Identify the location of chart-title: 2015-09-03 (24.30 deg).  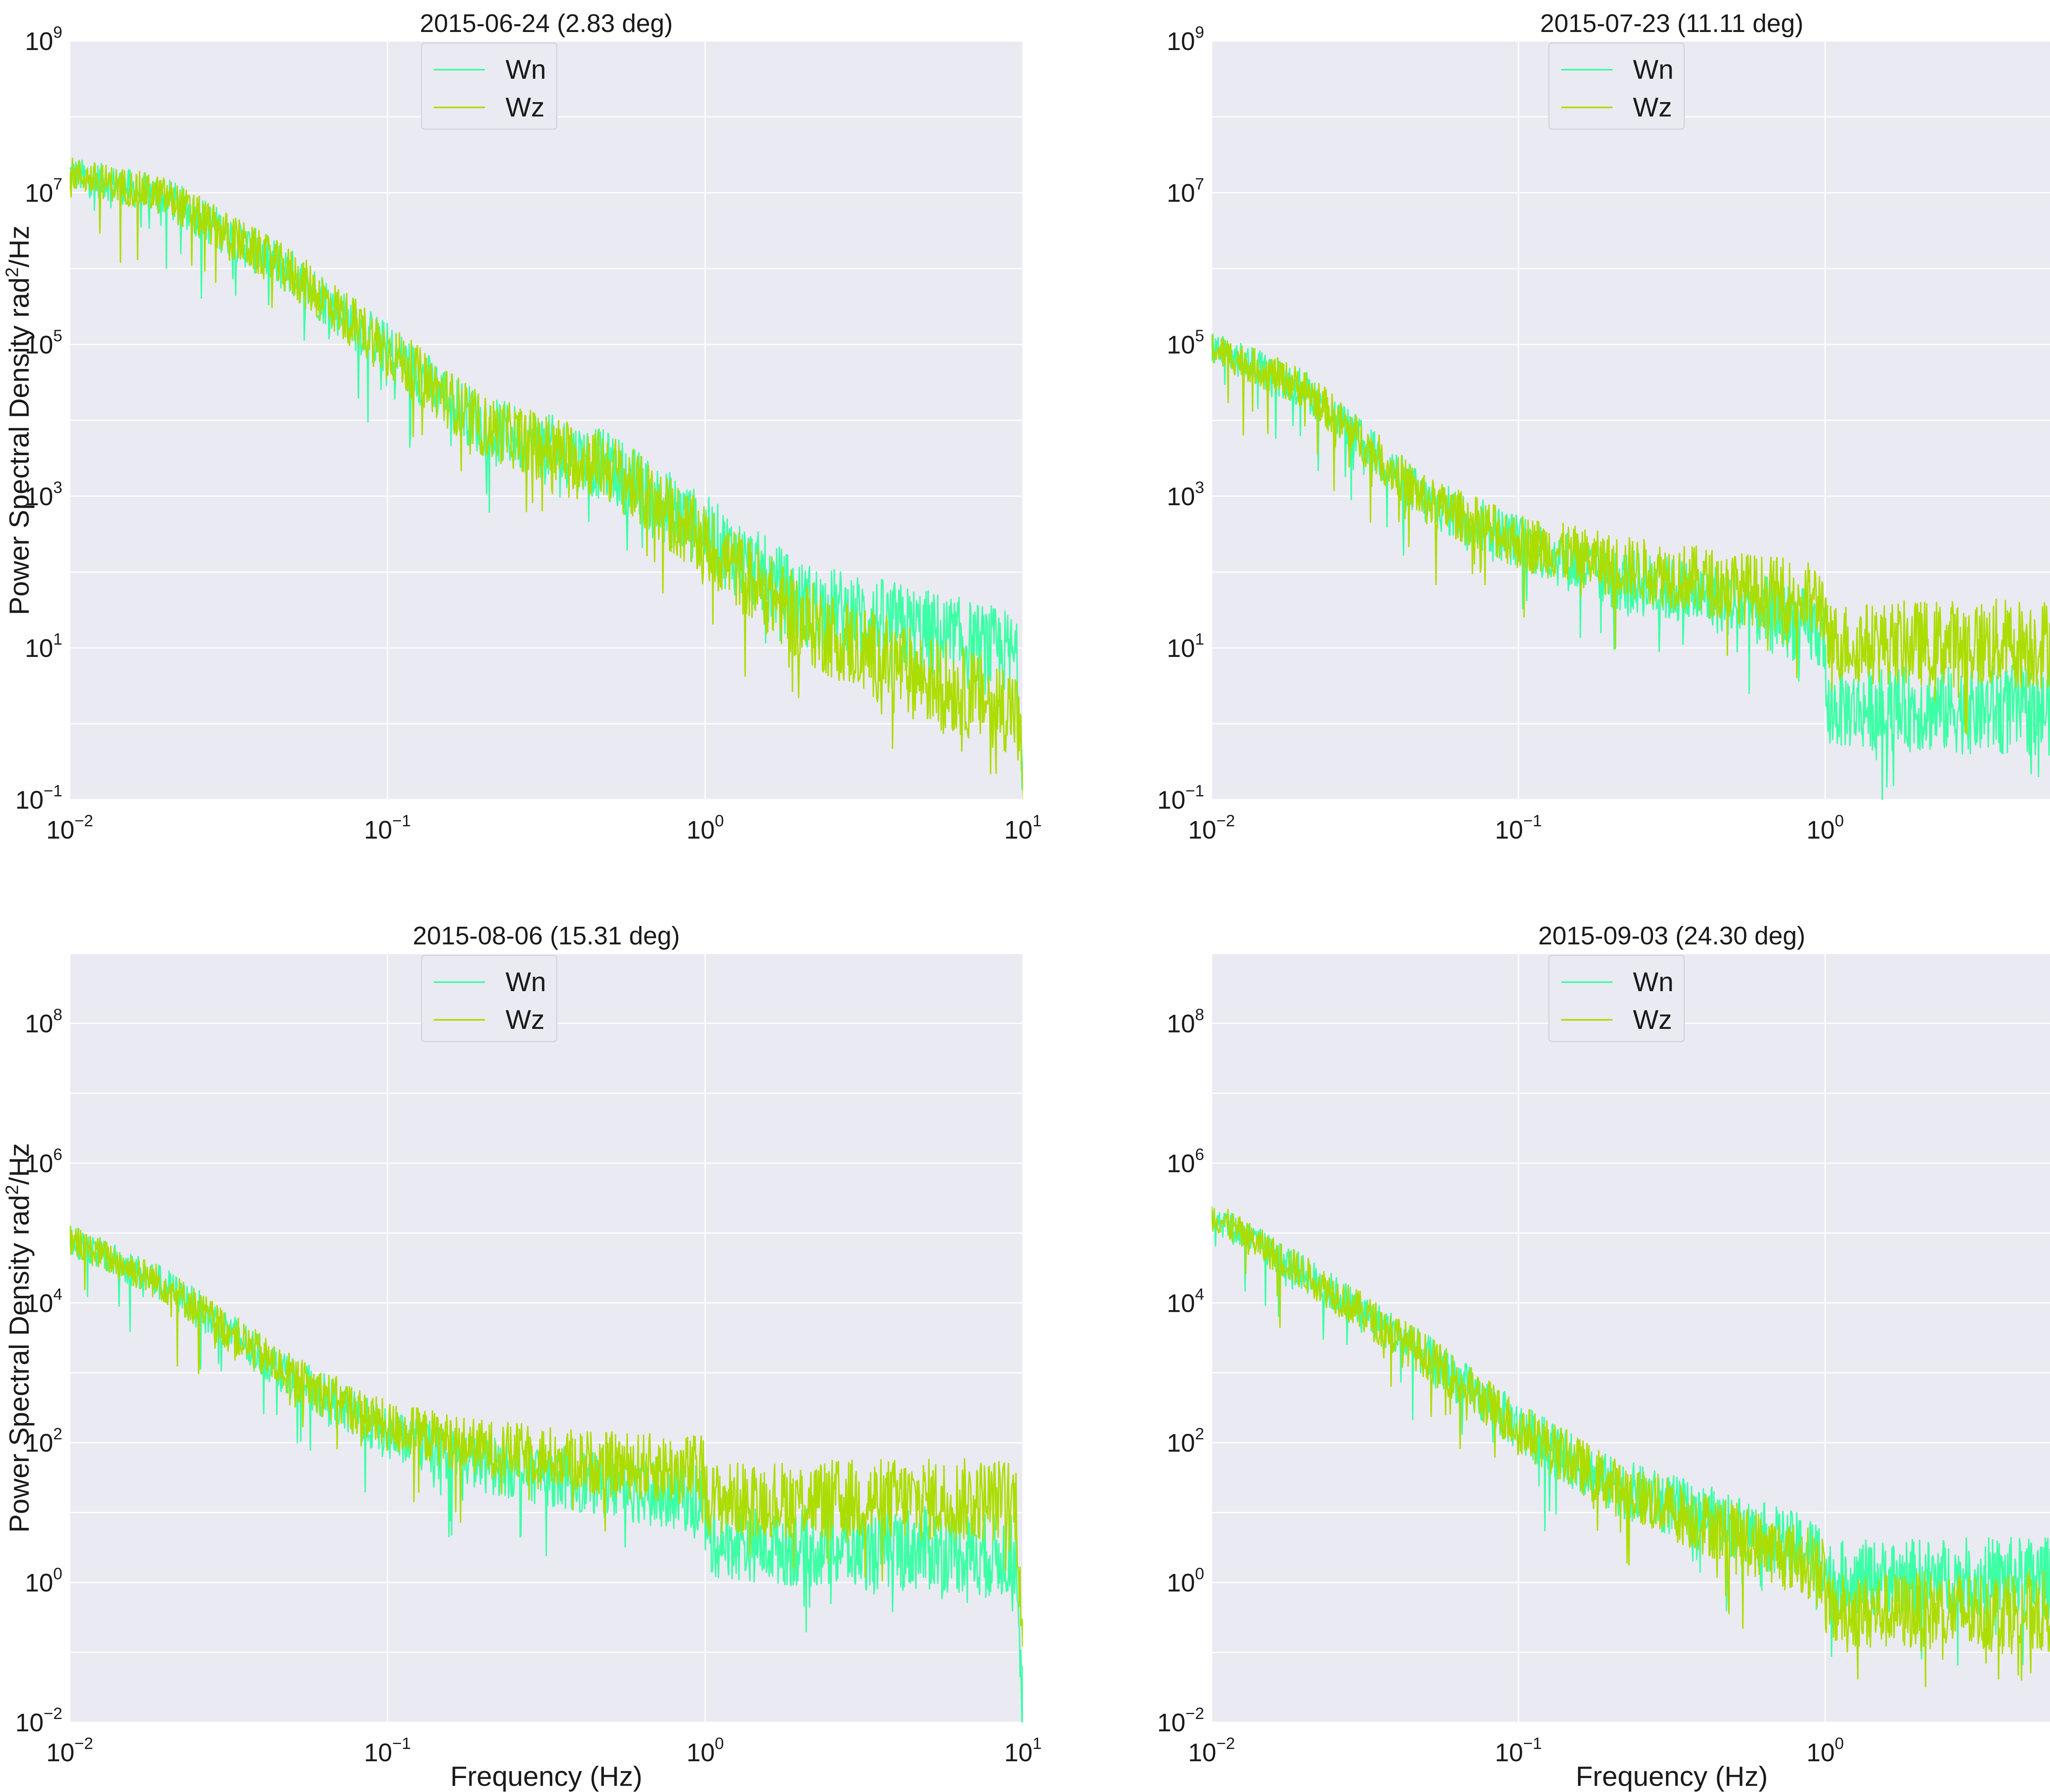
(1671, 936).